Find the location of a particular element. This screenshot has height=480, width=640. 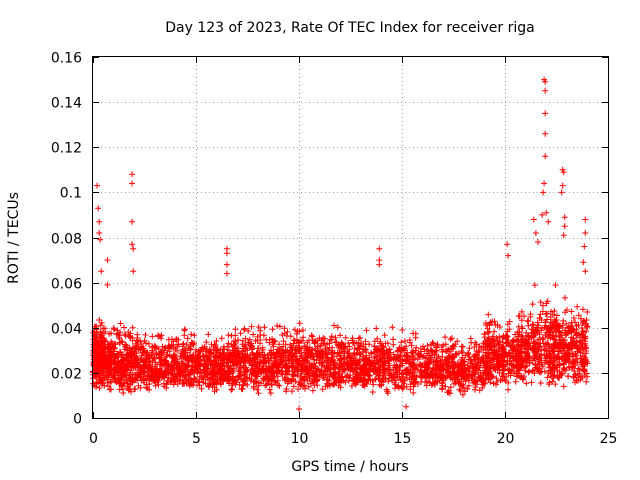

y-tick-label: 0 is located at coordinates (77, 420).